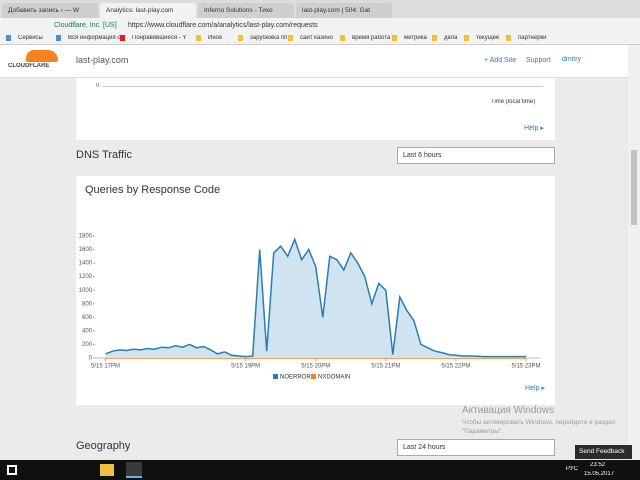 This screenshot has height=480, width=640. What do you see at coordinates (572, 469) in the screenshot?
I see `language: РУС` at bounding box center [572, 469].